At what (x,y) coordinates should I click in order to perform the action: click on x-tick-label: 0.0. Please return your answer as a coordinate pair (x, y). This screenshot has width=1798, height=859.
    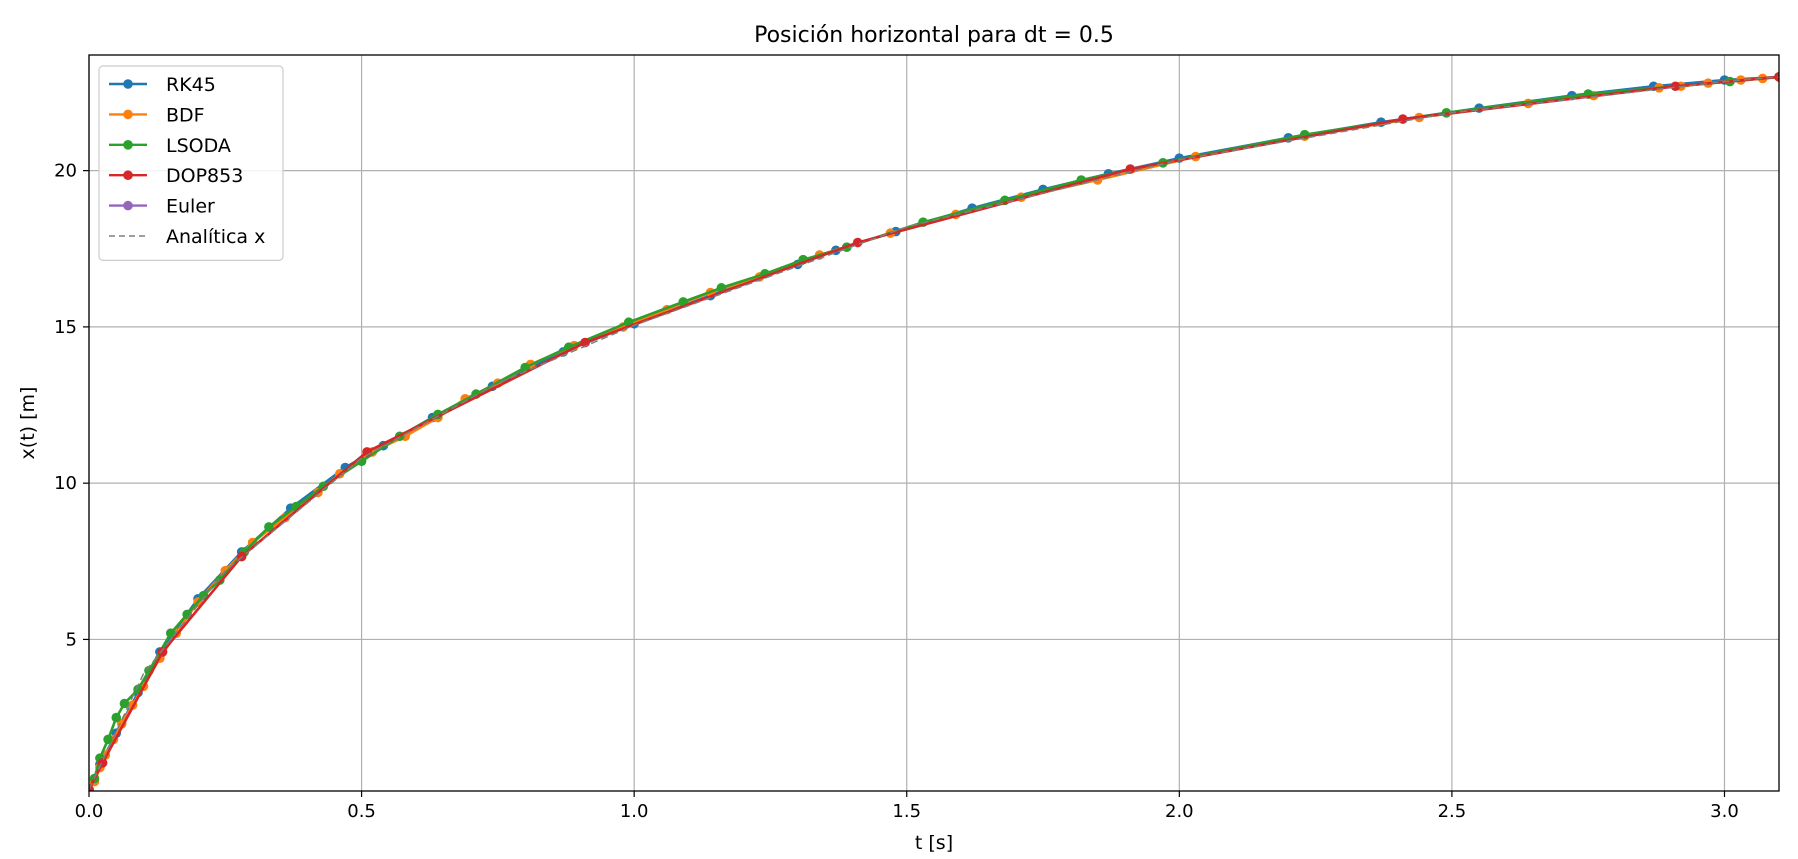
    Looking at the image, I should click on (89, 811).